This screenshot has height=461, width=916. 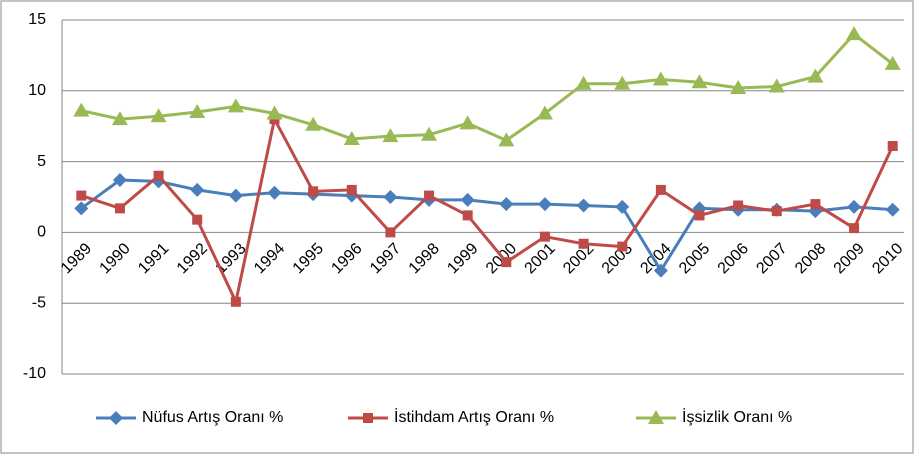 I want to click on y-tick-label: 0, so click(x=41, y=232).